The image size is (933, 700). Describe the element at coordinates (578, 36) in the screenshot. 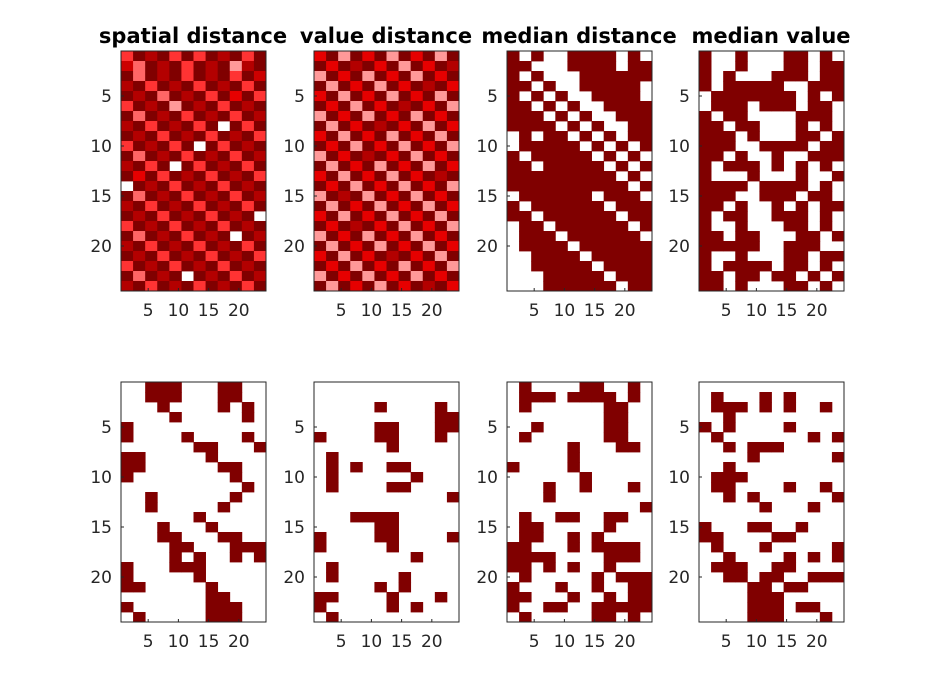

I see `subplot-title: median distance` at that location.